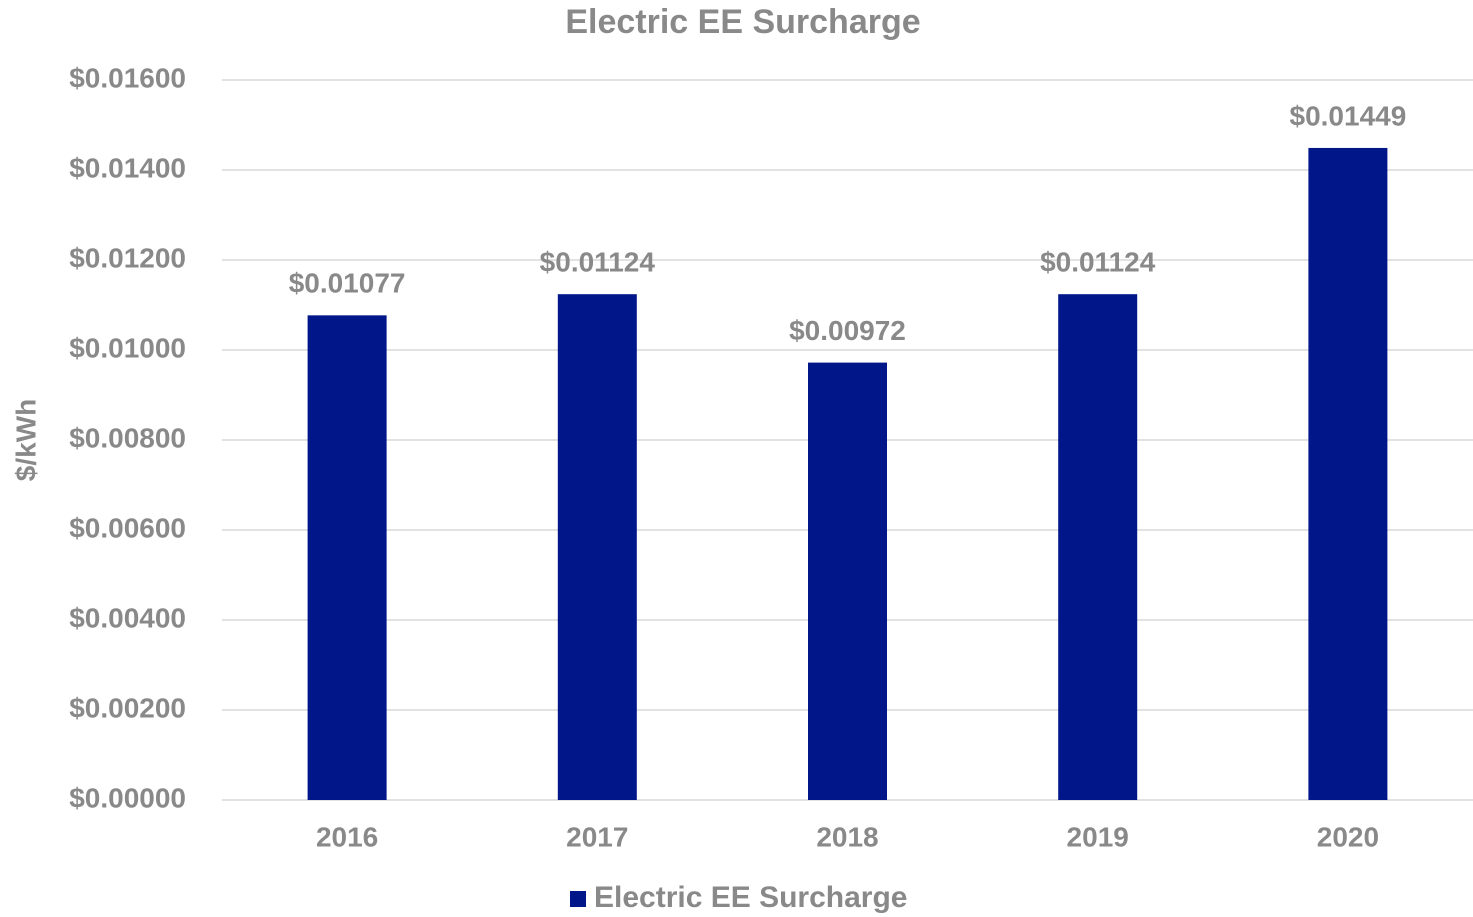  What do you see at coordinates (347, 283) in the screenshot?
I see `data-label: $0.01077` at bounding box center [347, 283].